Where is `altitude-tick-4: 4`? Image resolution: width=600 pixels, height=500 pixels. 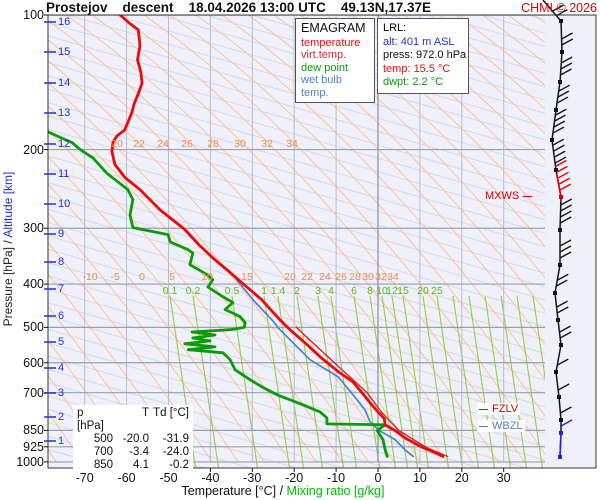
altitude-tick-4: 4 is located at coordinates (61, 368).